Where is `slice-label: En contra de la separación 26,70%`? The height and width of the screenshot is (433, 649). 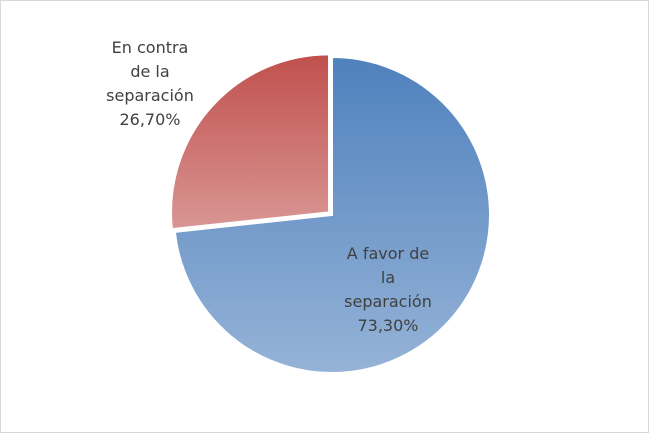 slice-label: En contra de la separación 26,70% is located at coordinates (150, 84).